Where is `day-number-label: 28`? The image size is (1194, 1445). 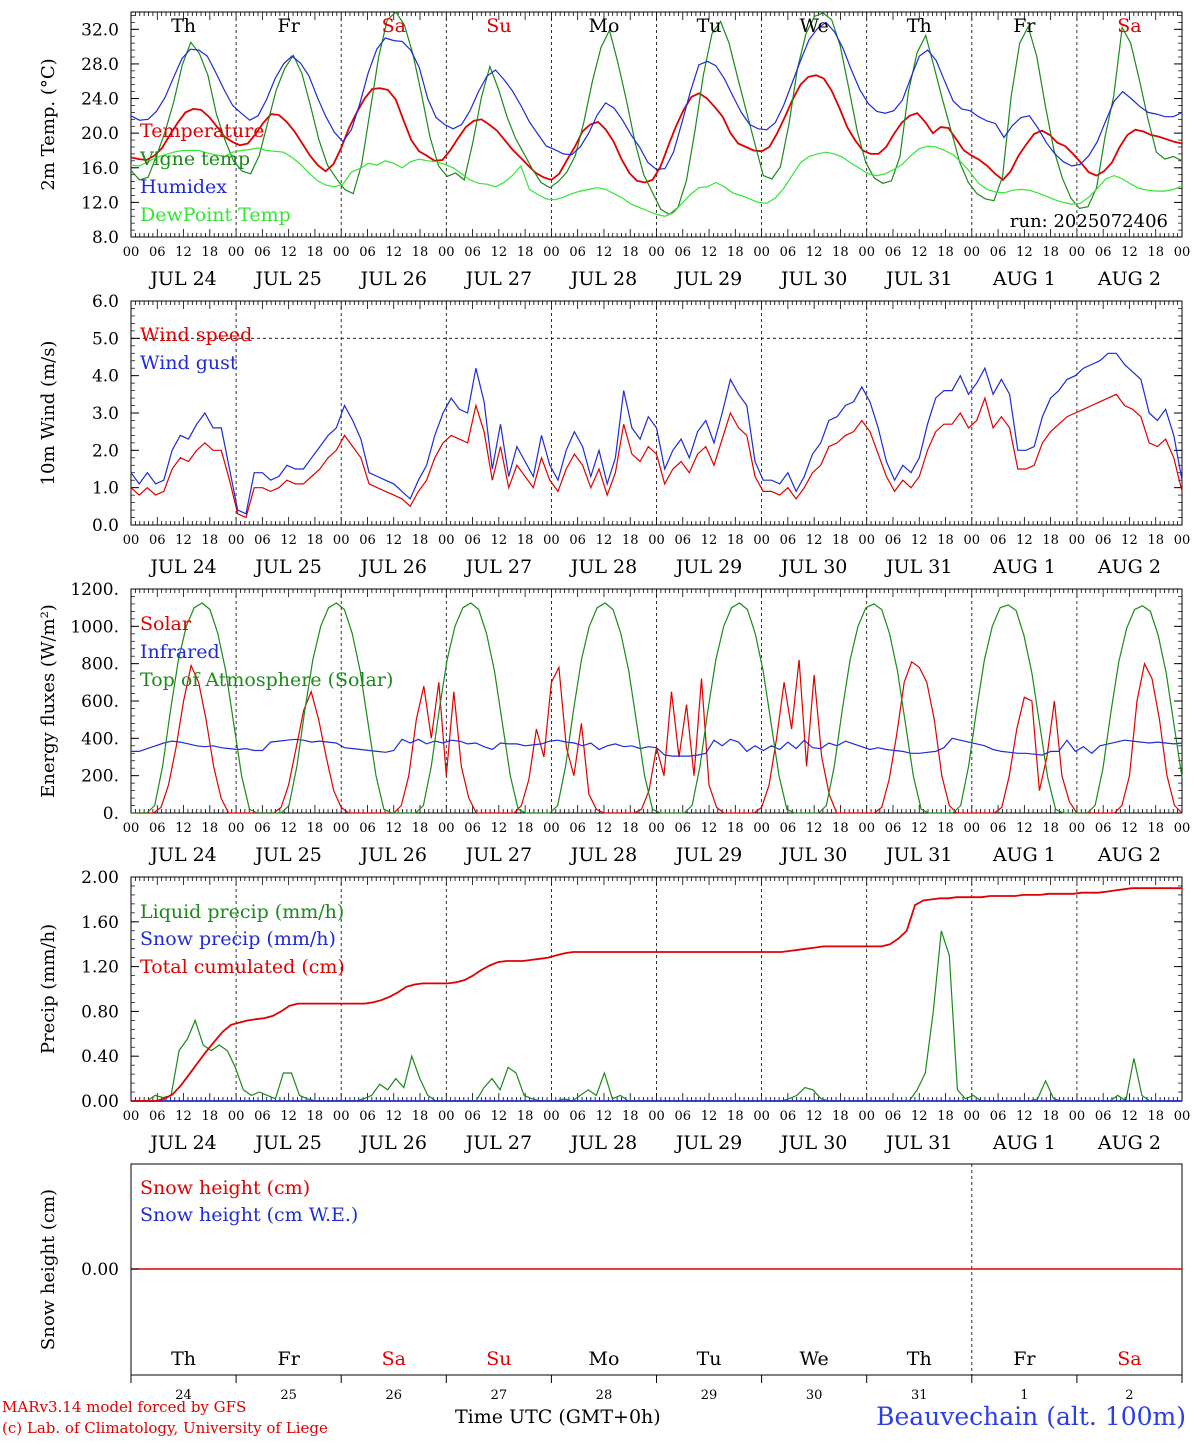 day-number-label: 28 is located at coordinates (604, 1395).